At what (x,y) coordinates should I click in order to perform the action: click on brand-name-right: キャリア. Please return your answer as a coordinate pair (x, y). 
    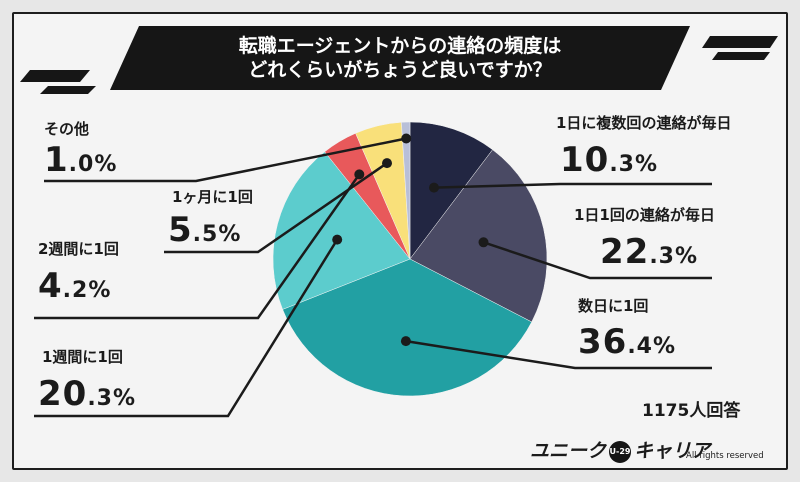
    Looking at the image, I should click on (672, 451).